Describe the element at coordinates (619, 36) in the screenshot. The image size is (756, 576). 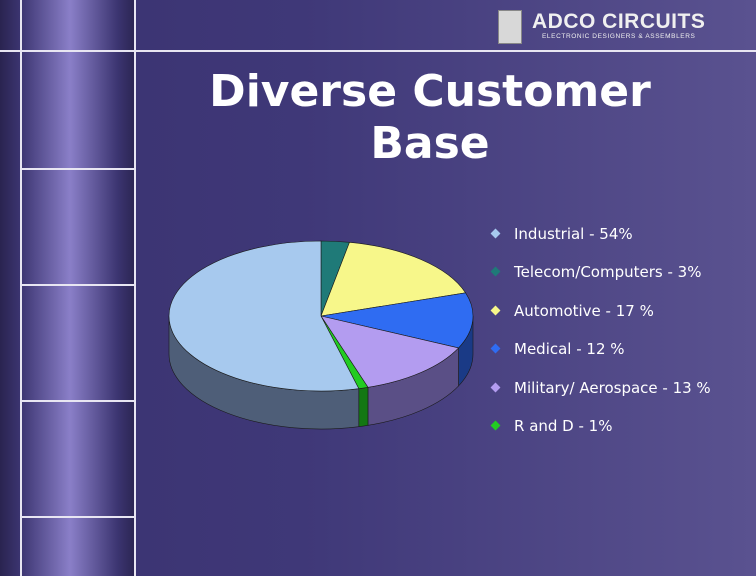
I see `logo-subtitle: ELECTRONIC DESIGNERS & ASSEMBLERS` at that location.